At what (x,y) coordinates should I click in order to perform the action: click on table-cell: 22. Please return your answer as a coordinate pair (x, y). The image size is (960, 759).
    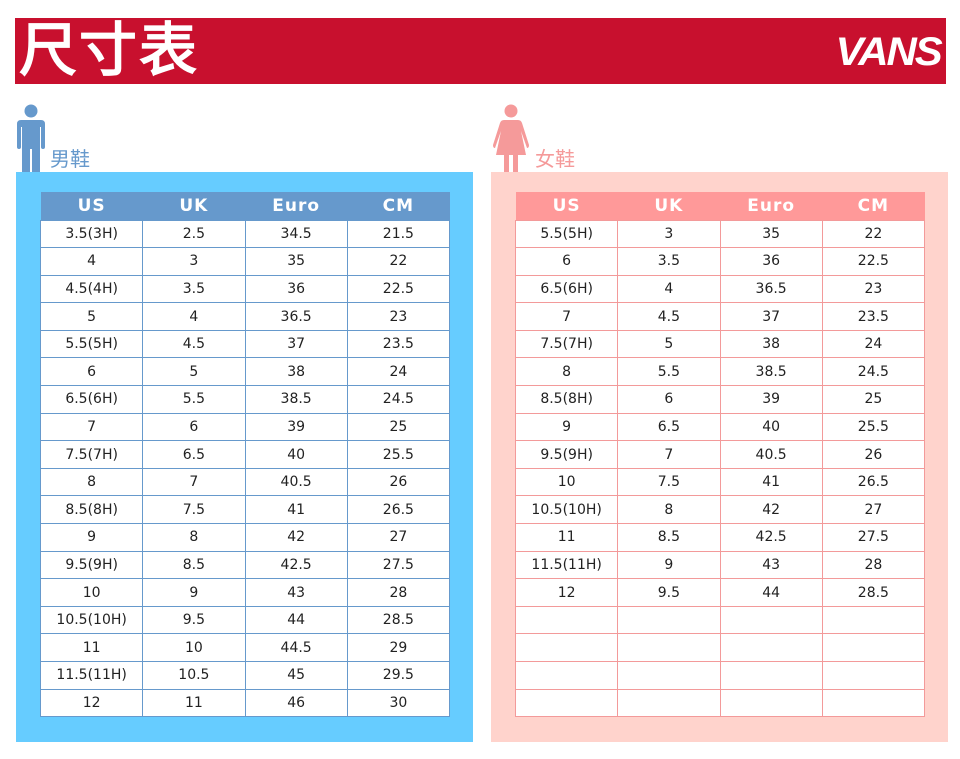
    Looking at the image, I should click on (873, 234).